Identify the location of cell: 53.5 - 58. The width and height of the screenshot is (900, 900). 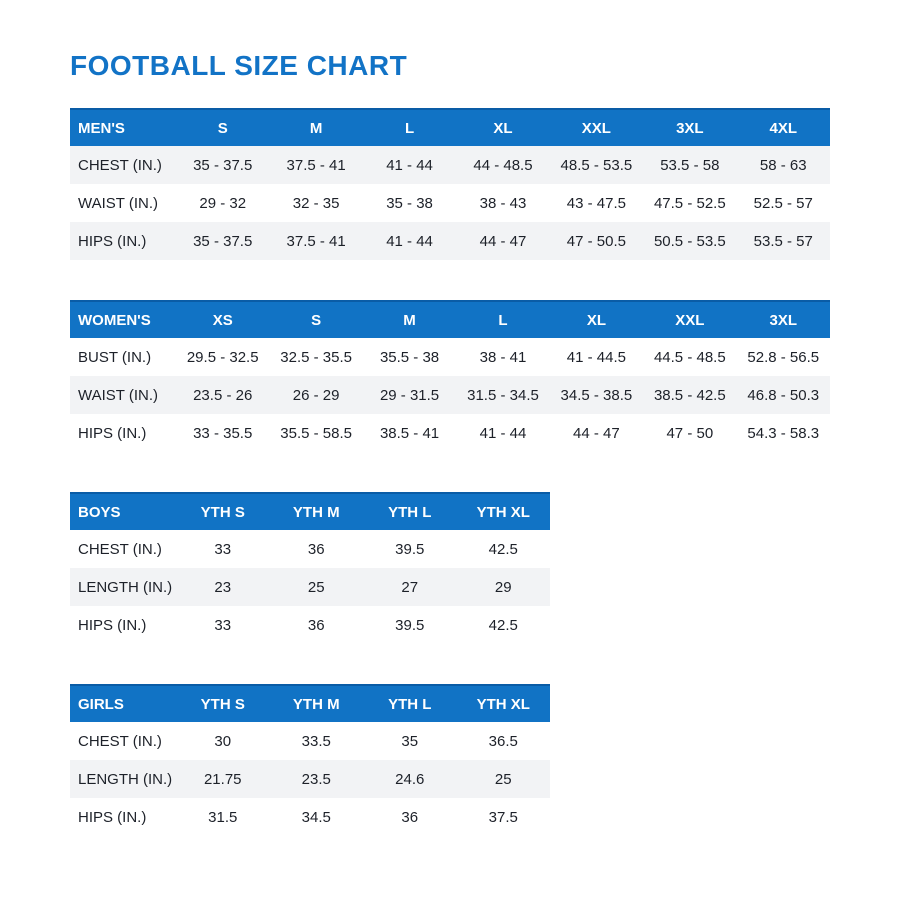
(690, 165).